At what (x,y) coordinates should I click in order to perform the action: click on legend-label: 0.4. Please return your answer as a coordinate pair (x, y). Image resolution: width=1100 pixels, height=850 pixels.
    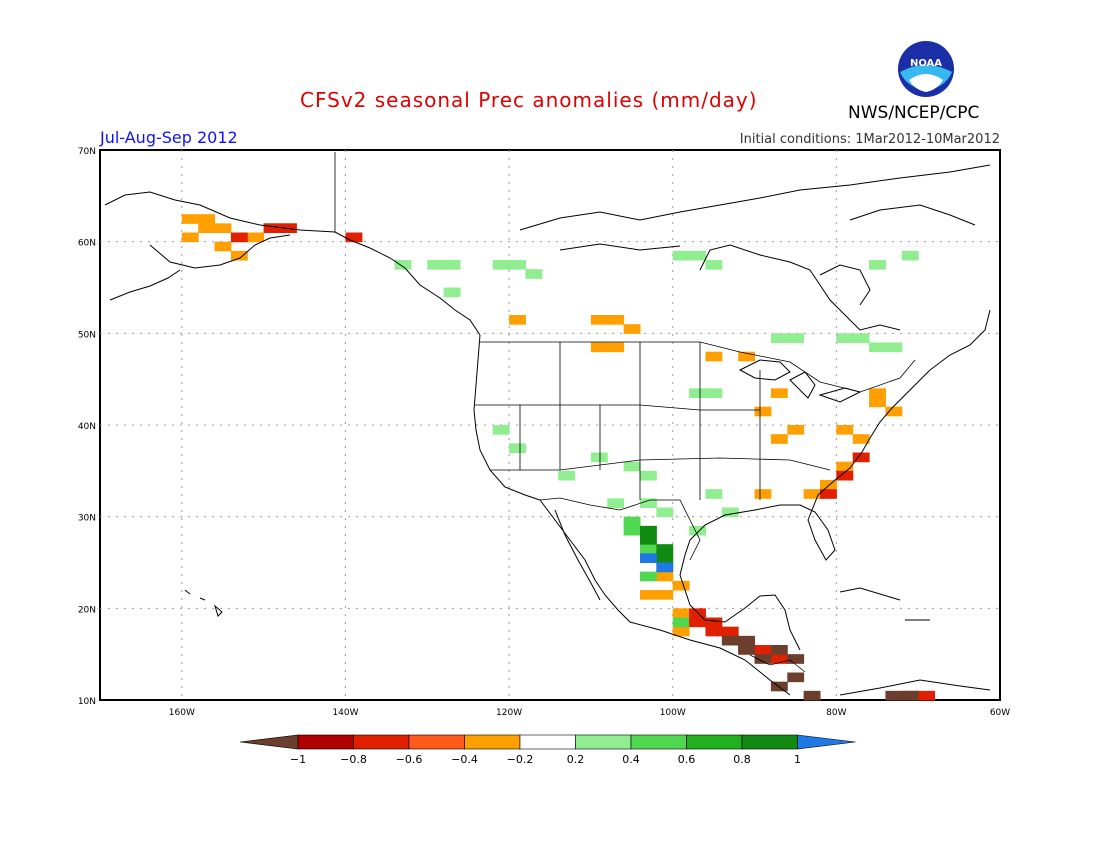
    Looking at the image, I should click on (631, 759).